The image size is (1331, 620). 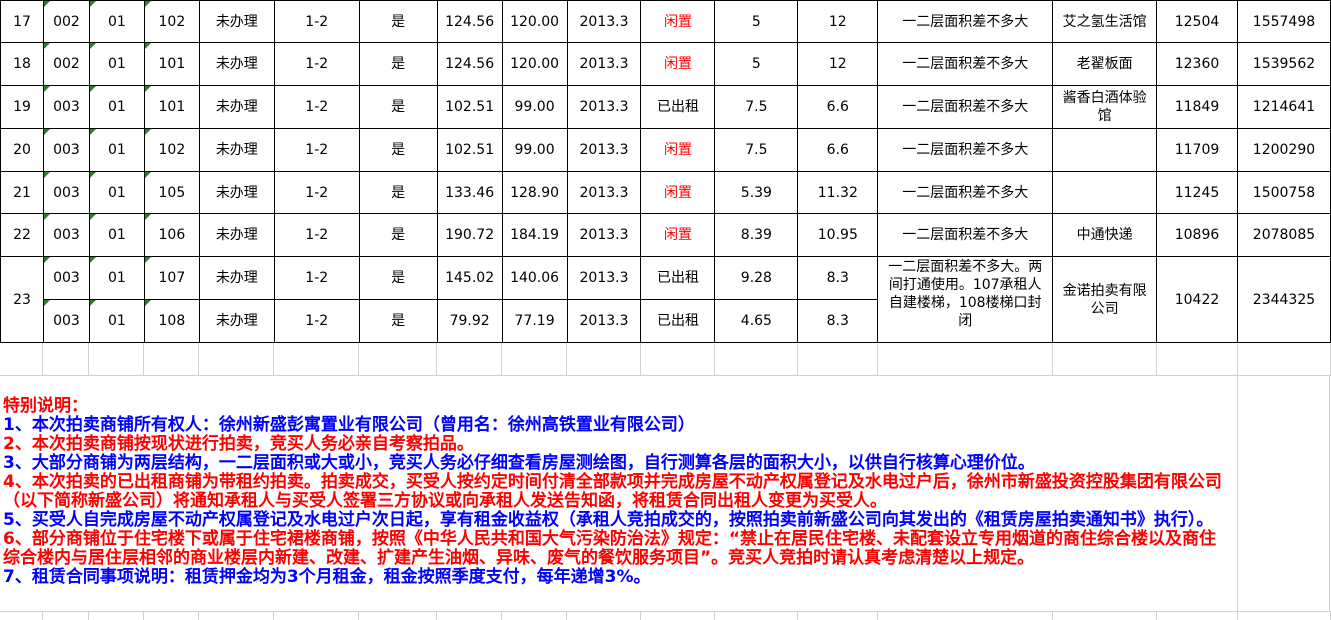 What do you see at coordinates (22, 64) in the screenshot?
I see `cell-row-number: 18` at bounding box center [22, 64].